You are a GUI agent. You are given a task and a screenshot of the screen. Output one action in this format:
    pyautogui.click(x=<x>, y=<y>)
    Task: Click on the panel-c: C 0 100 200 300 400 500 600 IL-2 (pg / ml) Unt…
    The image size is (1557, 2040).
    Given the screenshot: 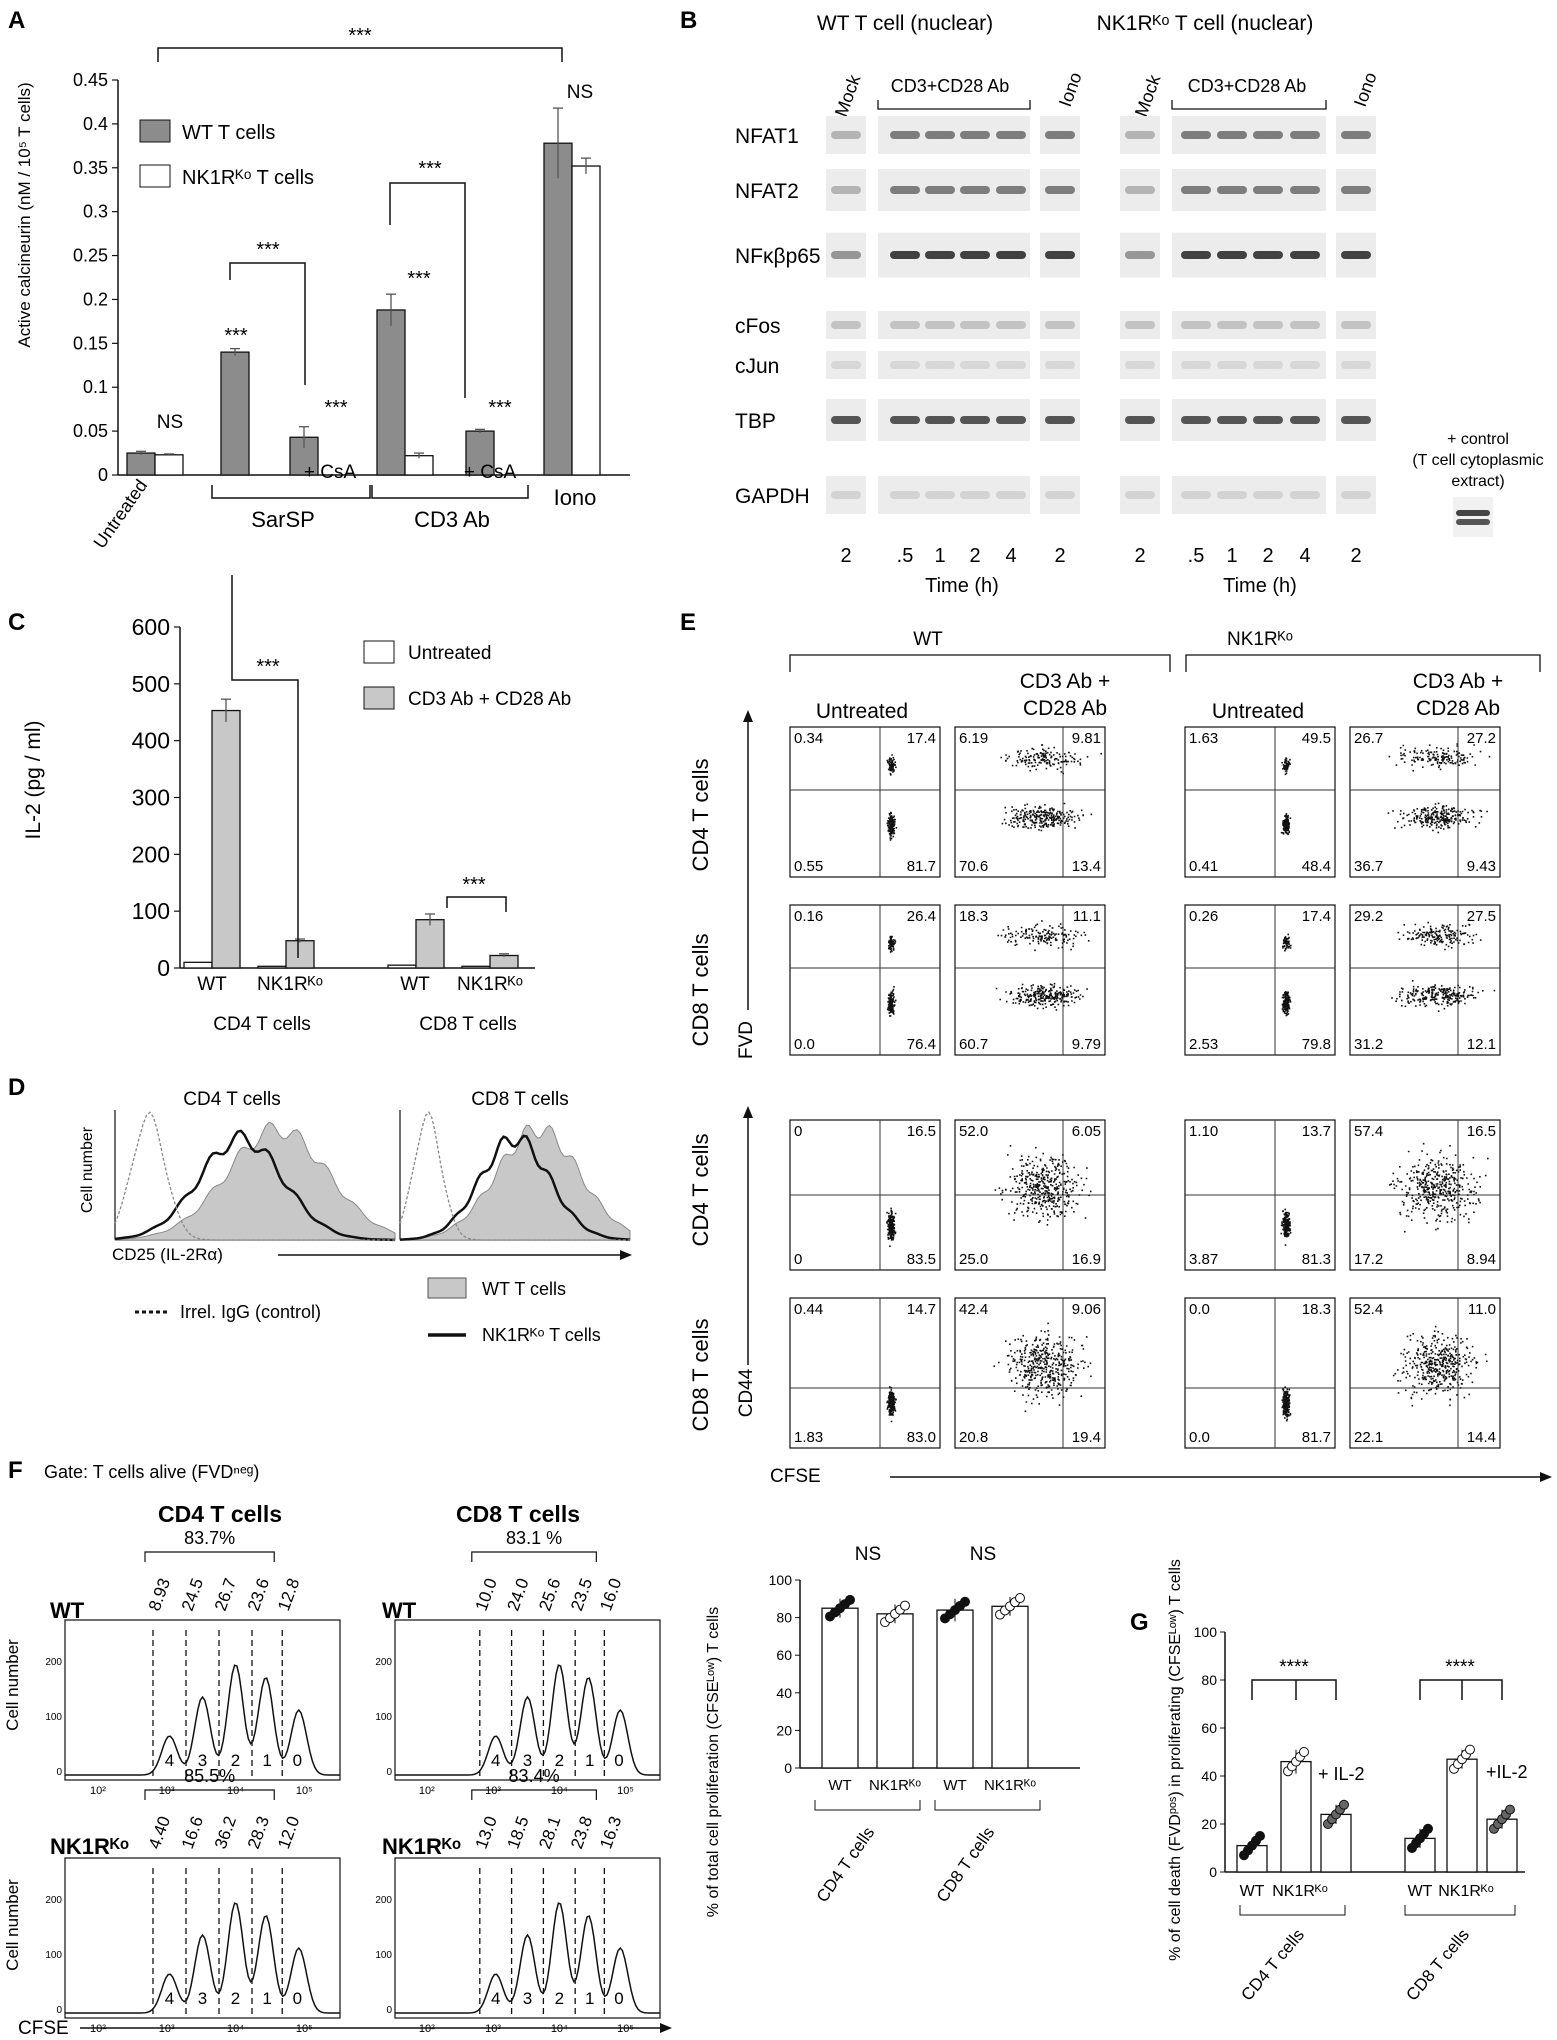 What is the action you would take?
    pyautogui.click(x=289, y=805)
    